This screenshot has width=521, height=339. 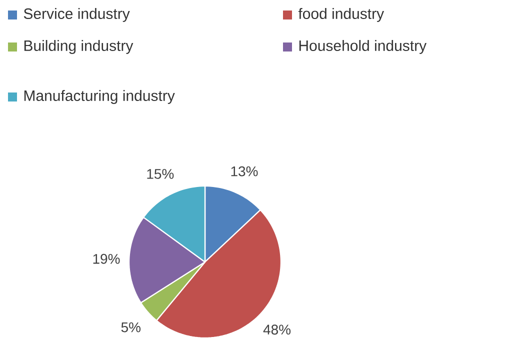 I want to click on legend-label: Manufacturing industry, so click(x=99, y=97).